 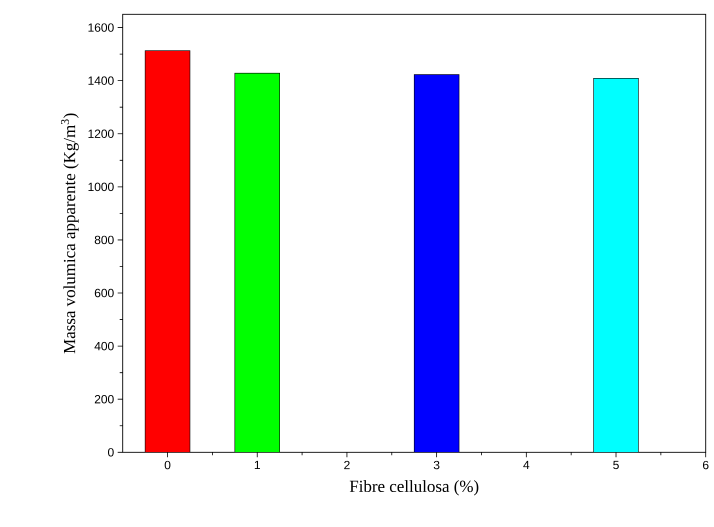 I want to click on y-tick-label: 1000, so click(x=101, y=187).